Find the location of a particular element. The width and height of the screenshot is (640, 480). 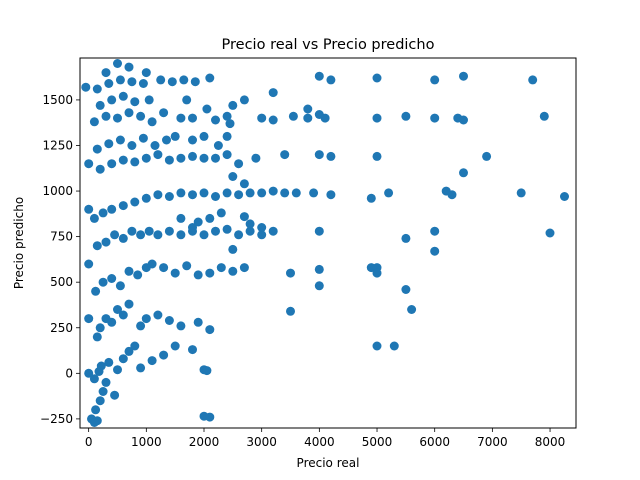

x-tick-label: 8000 is located at coordinates (550, 442).